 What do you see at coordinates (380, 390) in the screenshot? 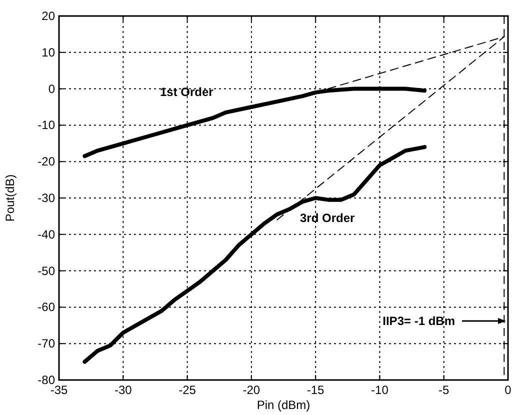
I see `x-tick-label: -10` at bounding box center [380, 390].